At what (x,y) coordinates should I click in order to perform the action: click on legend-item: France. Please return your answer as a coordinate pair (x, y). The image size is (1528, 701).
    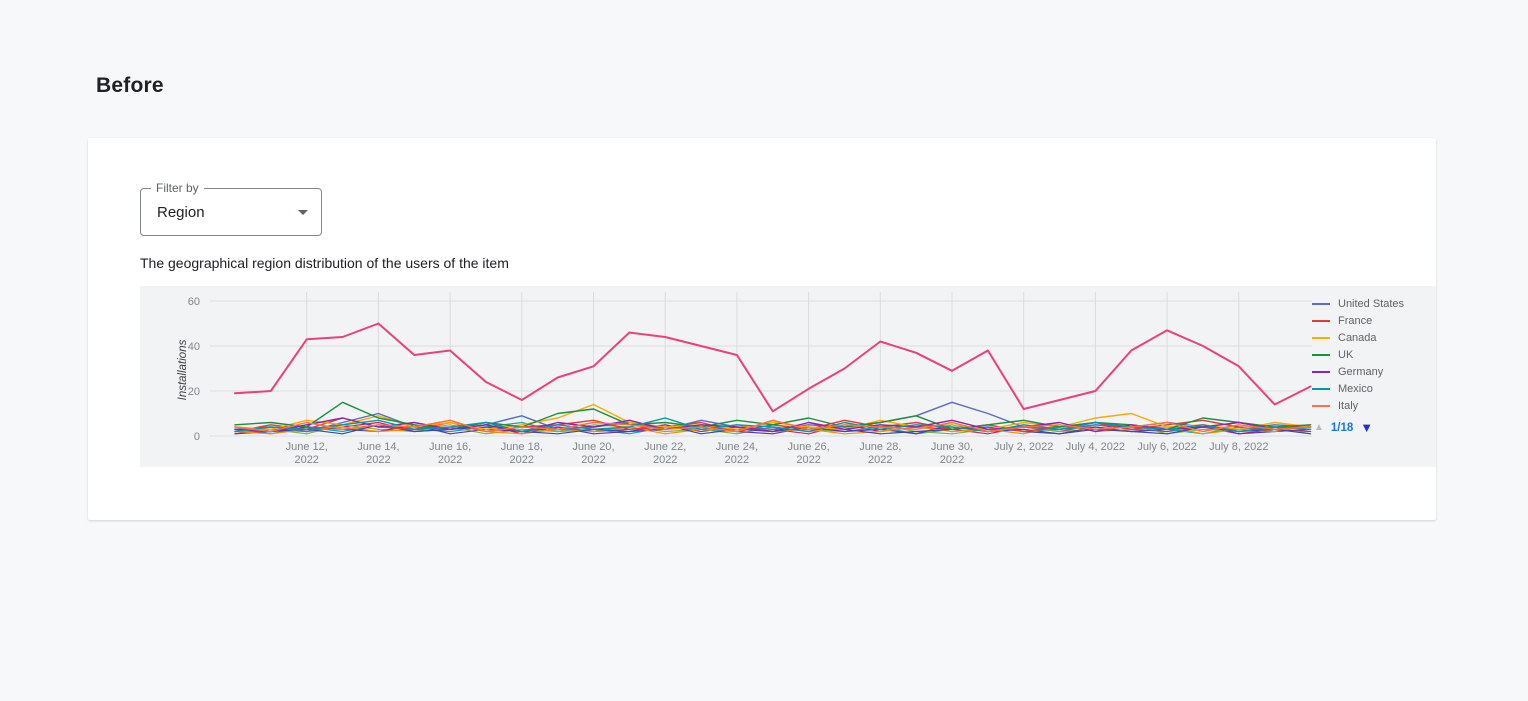
    Looking at the image, I should click on (1371, 320).